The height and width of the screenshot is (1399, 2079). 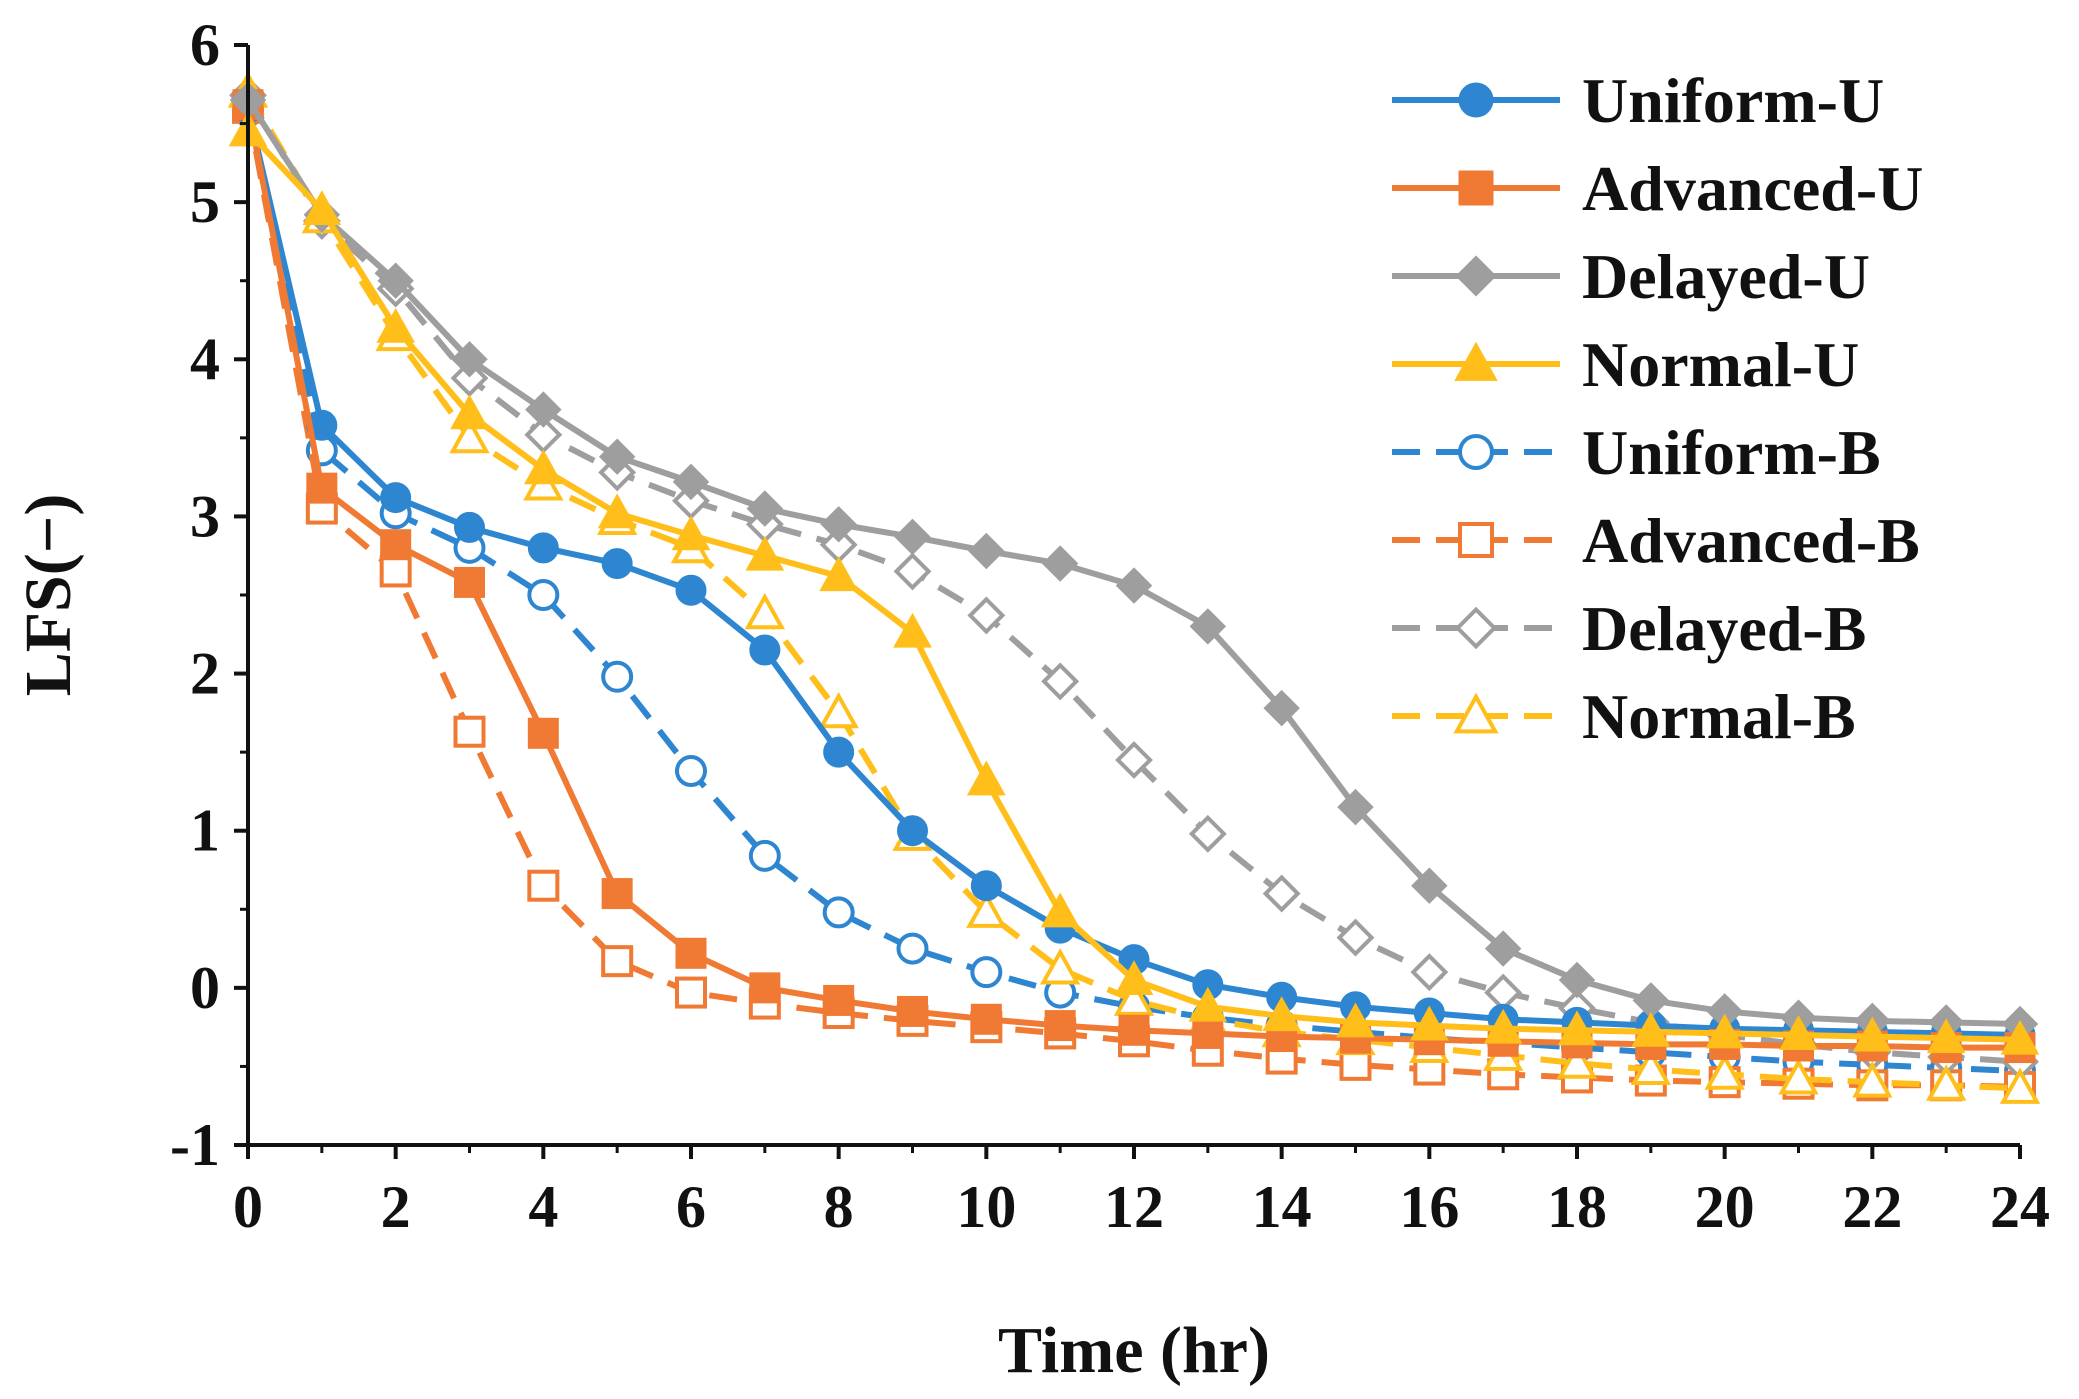 What do you see at coordinates (986, 1207) in the screenshot?
I see `x-tick-label: 10` at bounding box center [986, 1207].